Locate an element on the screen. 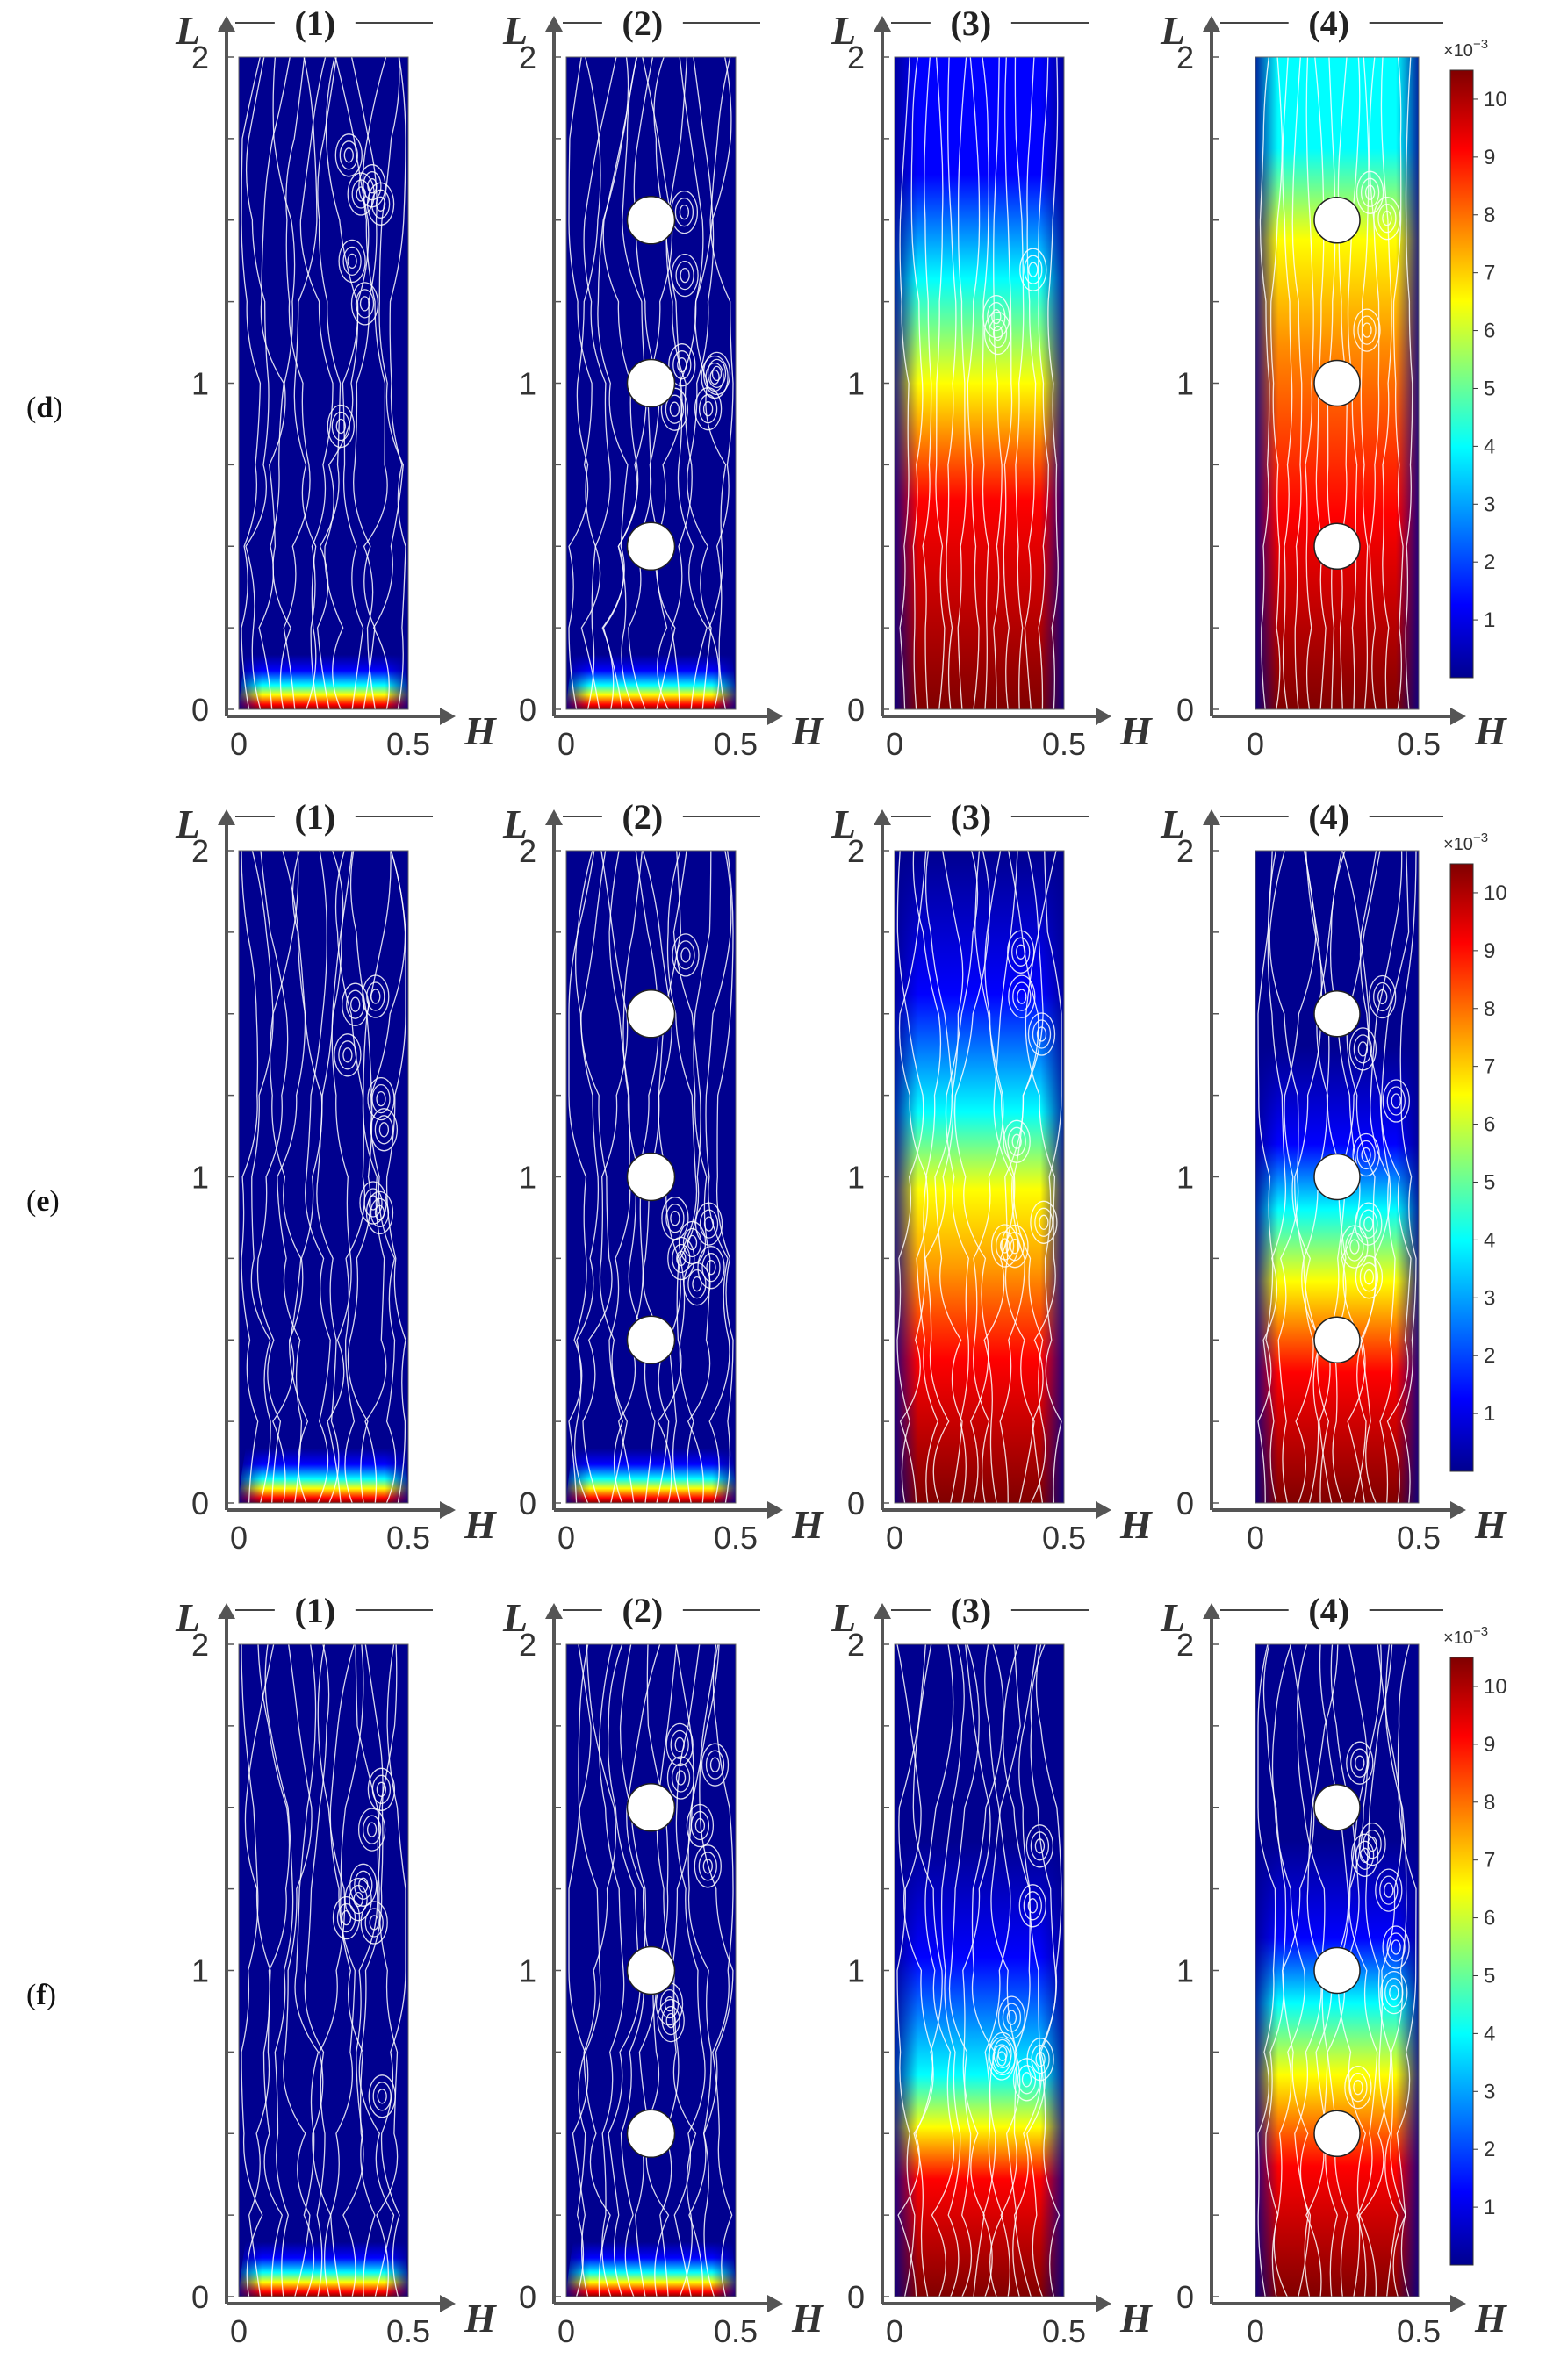 The width and height of the screenshot is (1546, 2380). colorbar-multiplier: ×10⁻³ is located at coordinates (1465, 842).